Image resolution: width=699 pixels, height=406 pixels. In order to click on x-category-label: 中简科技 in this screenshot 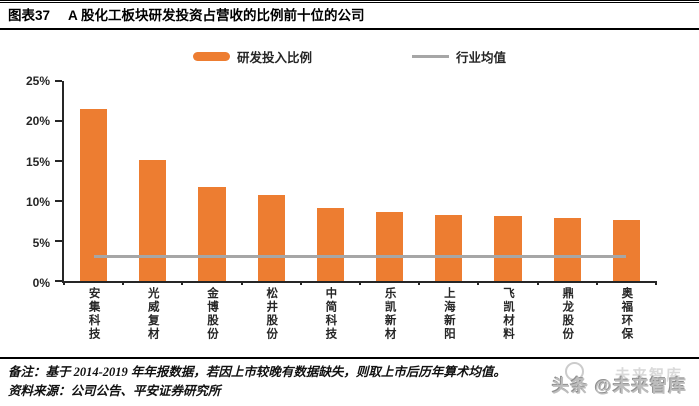, I will do `click(330, 314)`.